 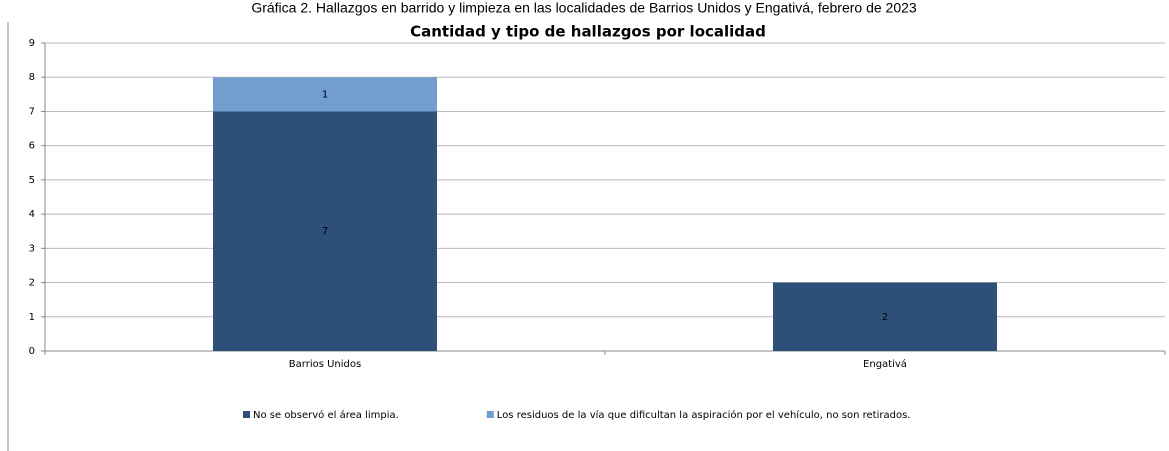 I want to click on y-tick-label: 6, so click(x=32, y=146).